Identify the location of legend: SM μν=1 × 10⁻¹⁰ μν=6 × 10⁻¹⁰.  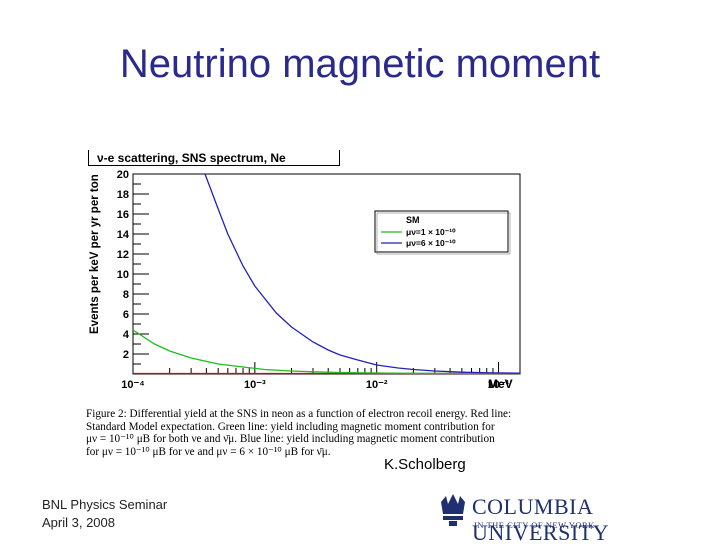
(442, 232).